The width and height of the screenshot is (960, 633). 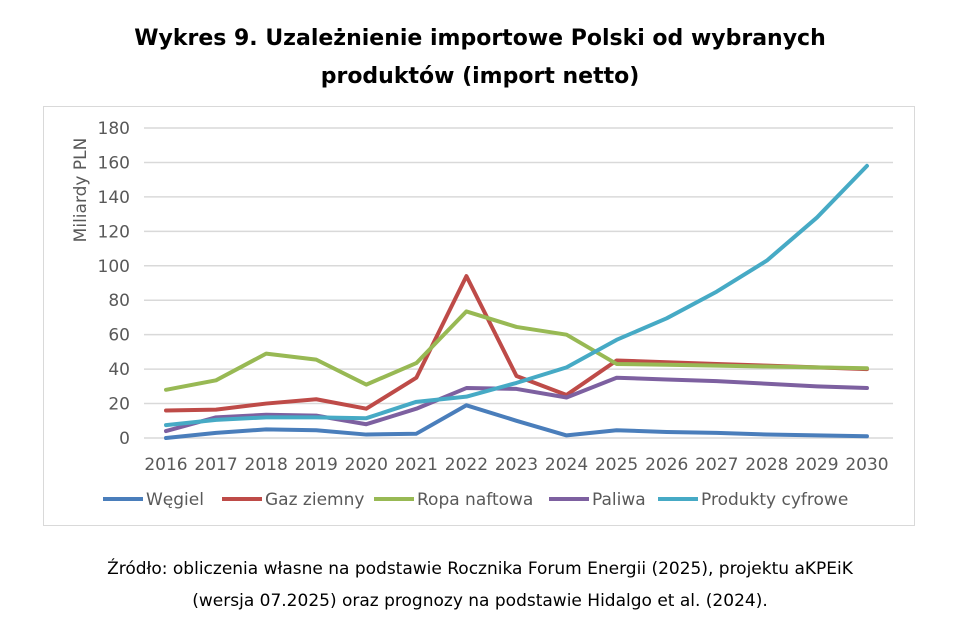 What do you see at coordinates (566, 465) in the screenshot?
I see `x-tick-label: 2024` at bounding box center [566, 465].